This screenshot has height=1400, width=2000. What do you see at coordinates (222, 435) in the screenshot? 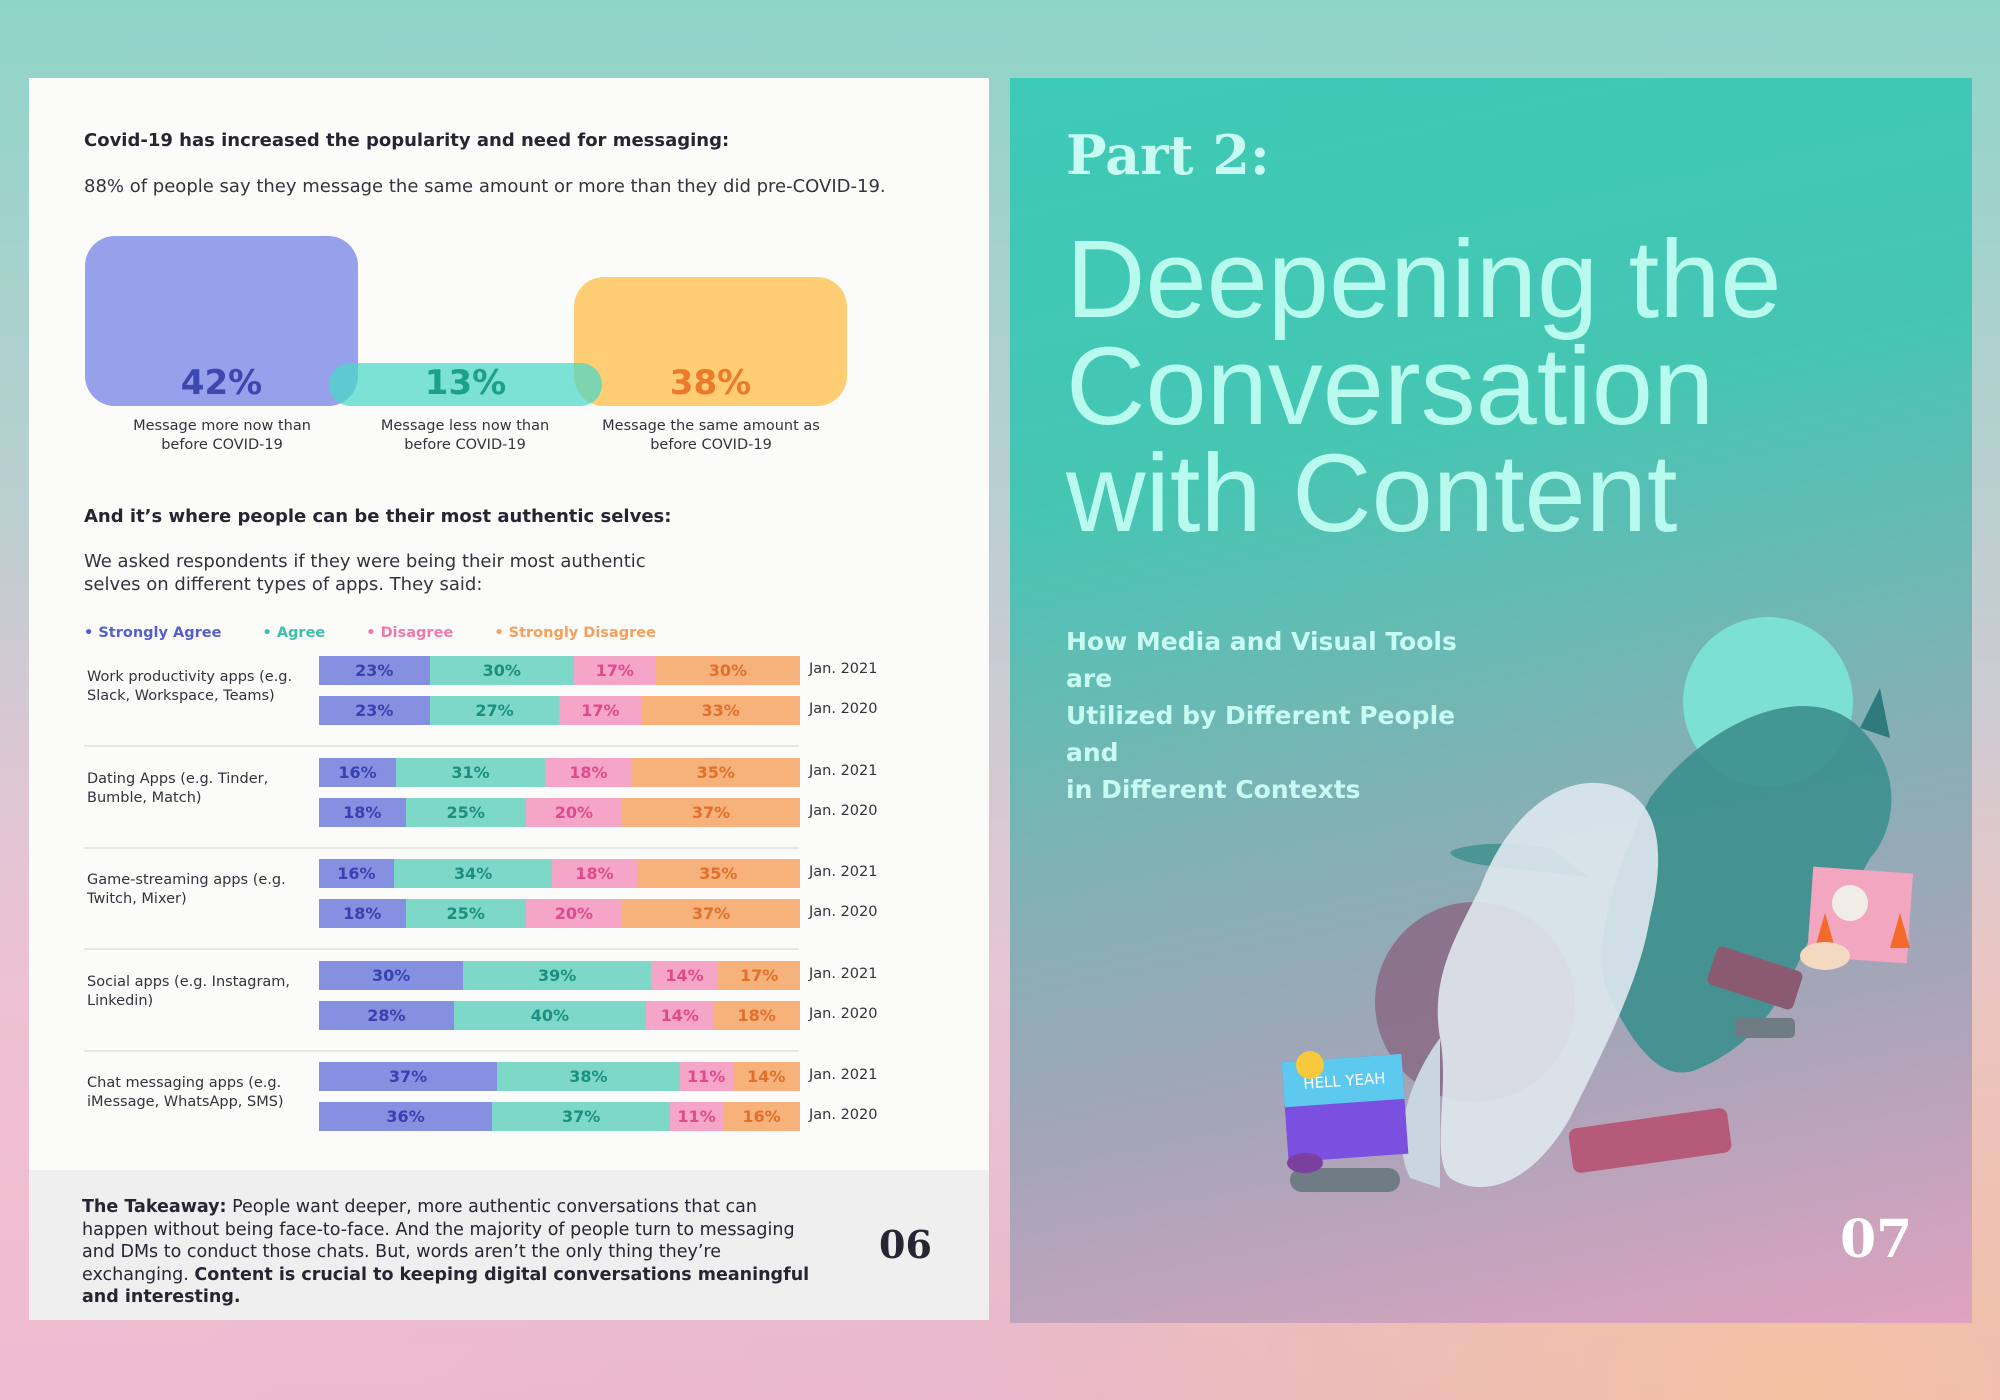
I see `more-now-caption: Message more now than before COVID-19` at bounding box center [222, 435].